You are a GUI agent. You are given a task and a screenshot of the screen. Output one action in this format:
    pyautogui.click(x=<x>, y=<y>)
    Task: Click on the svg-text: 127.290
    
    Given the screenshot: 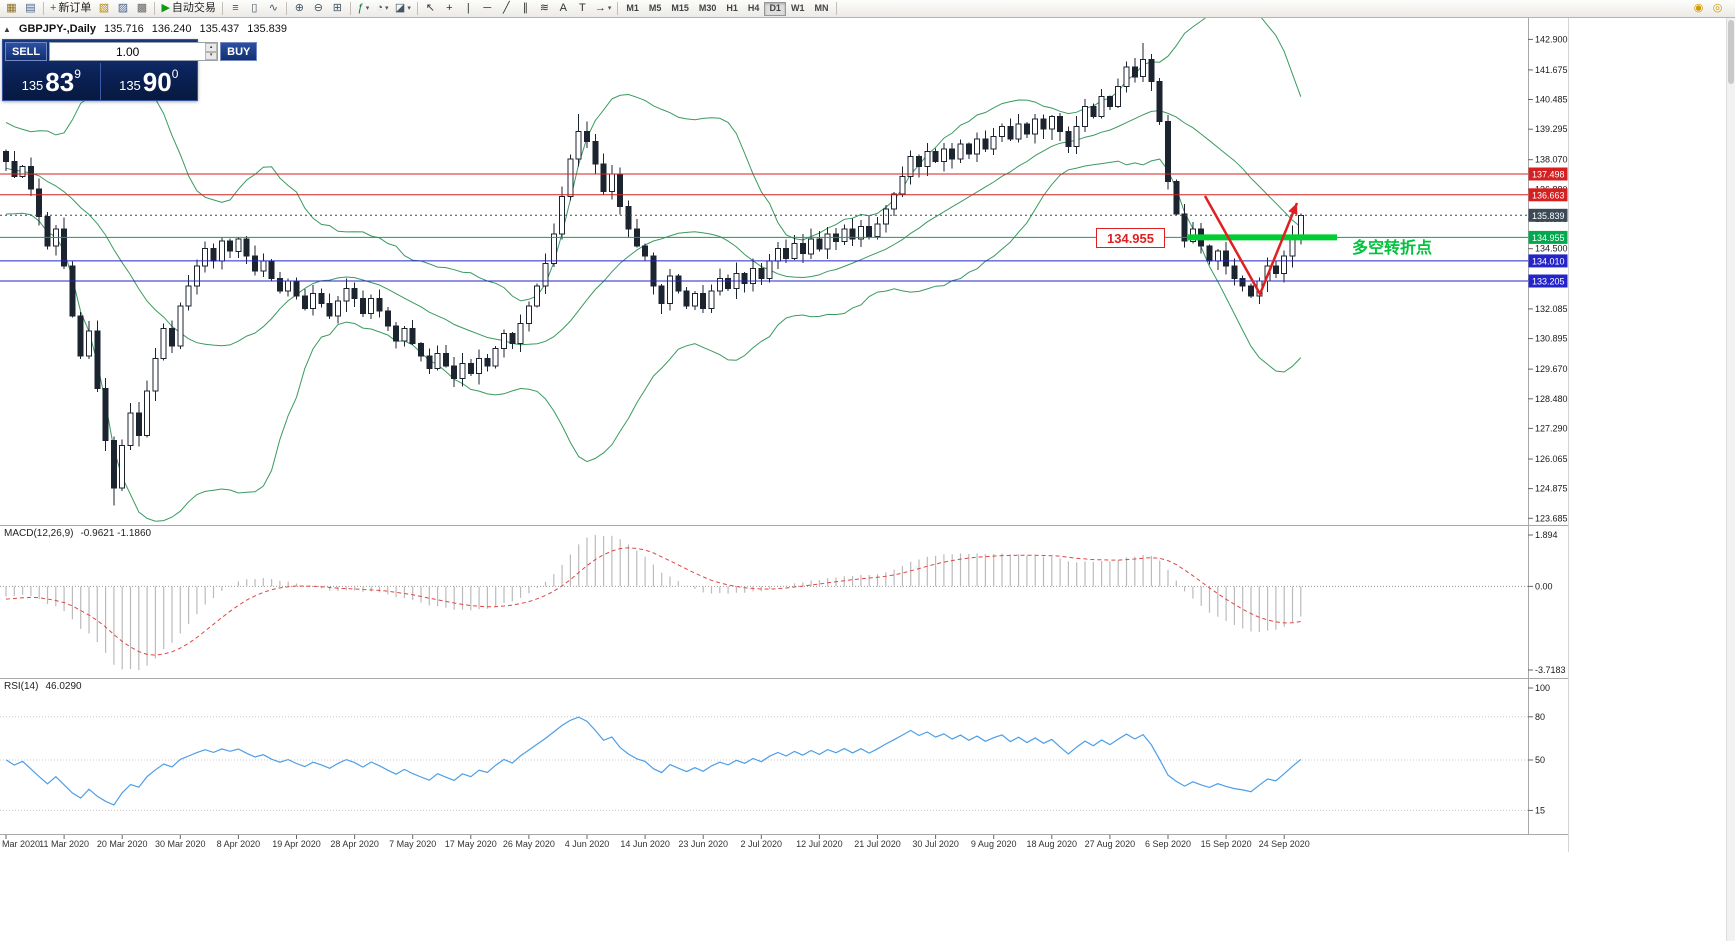 What is the action you would take?
    pyautogui.click(x=1551, y=428)
    